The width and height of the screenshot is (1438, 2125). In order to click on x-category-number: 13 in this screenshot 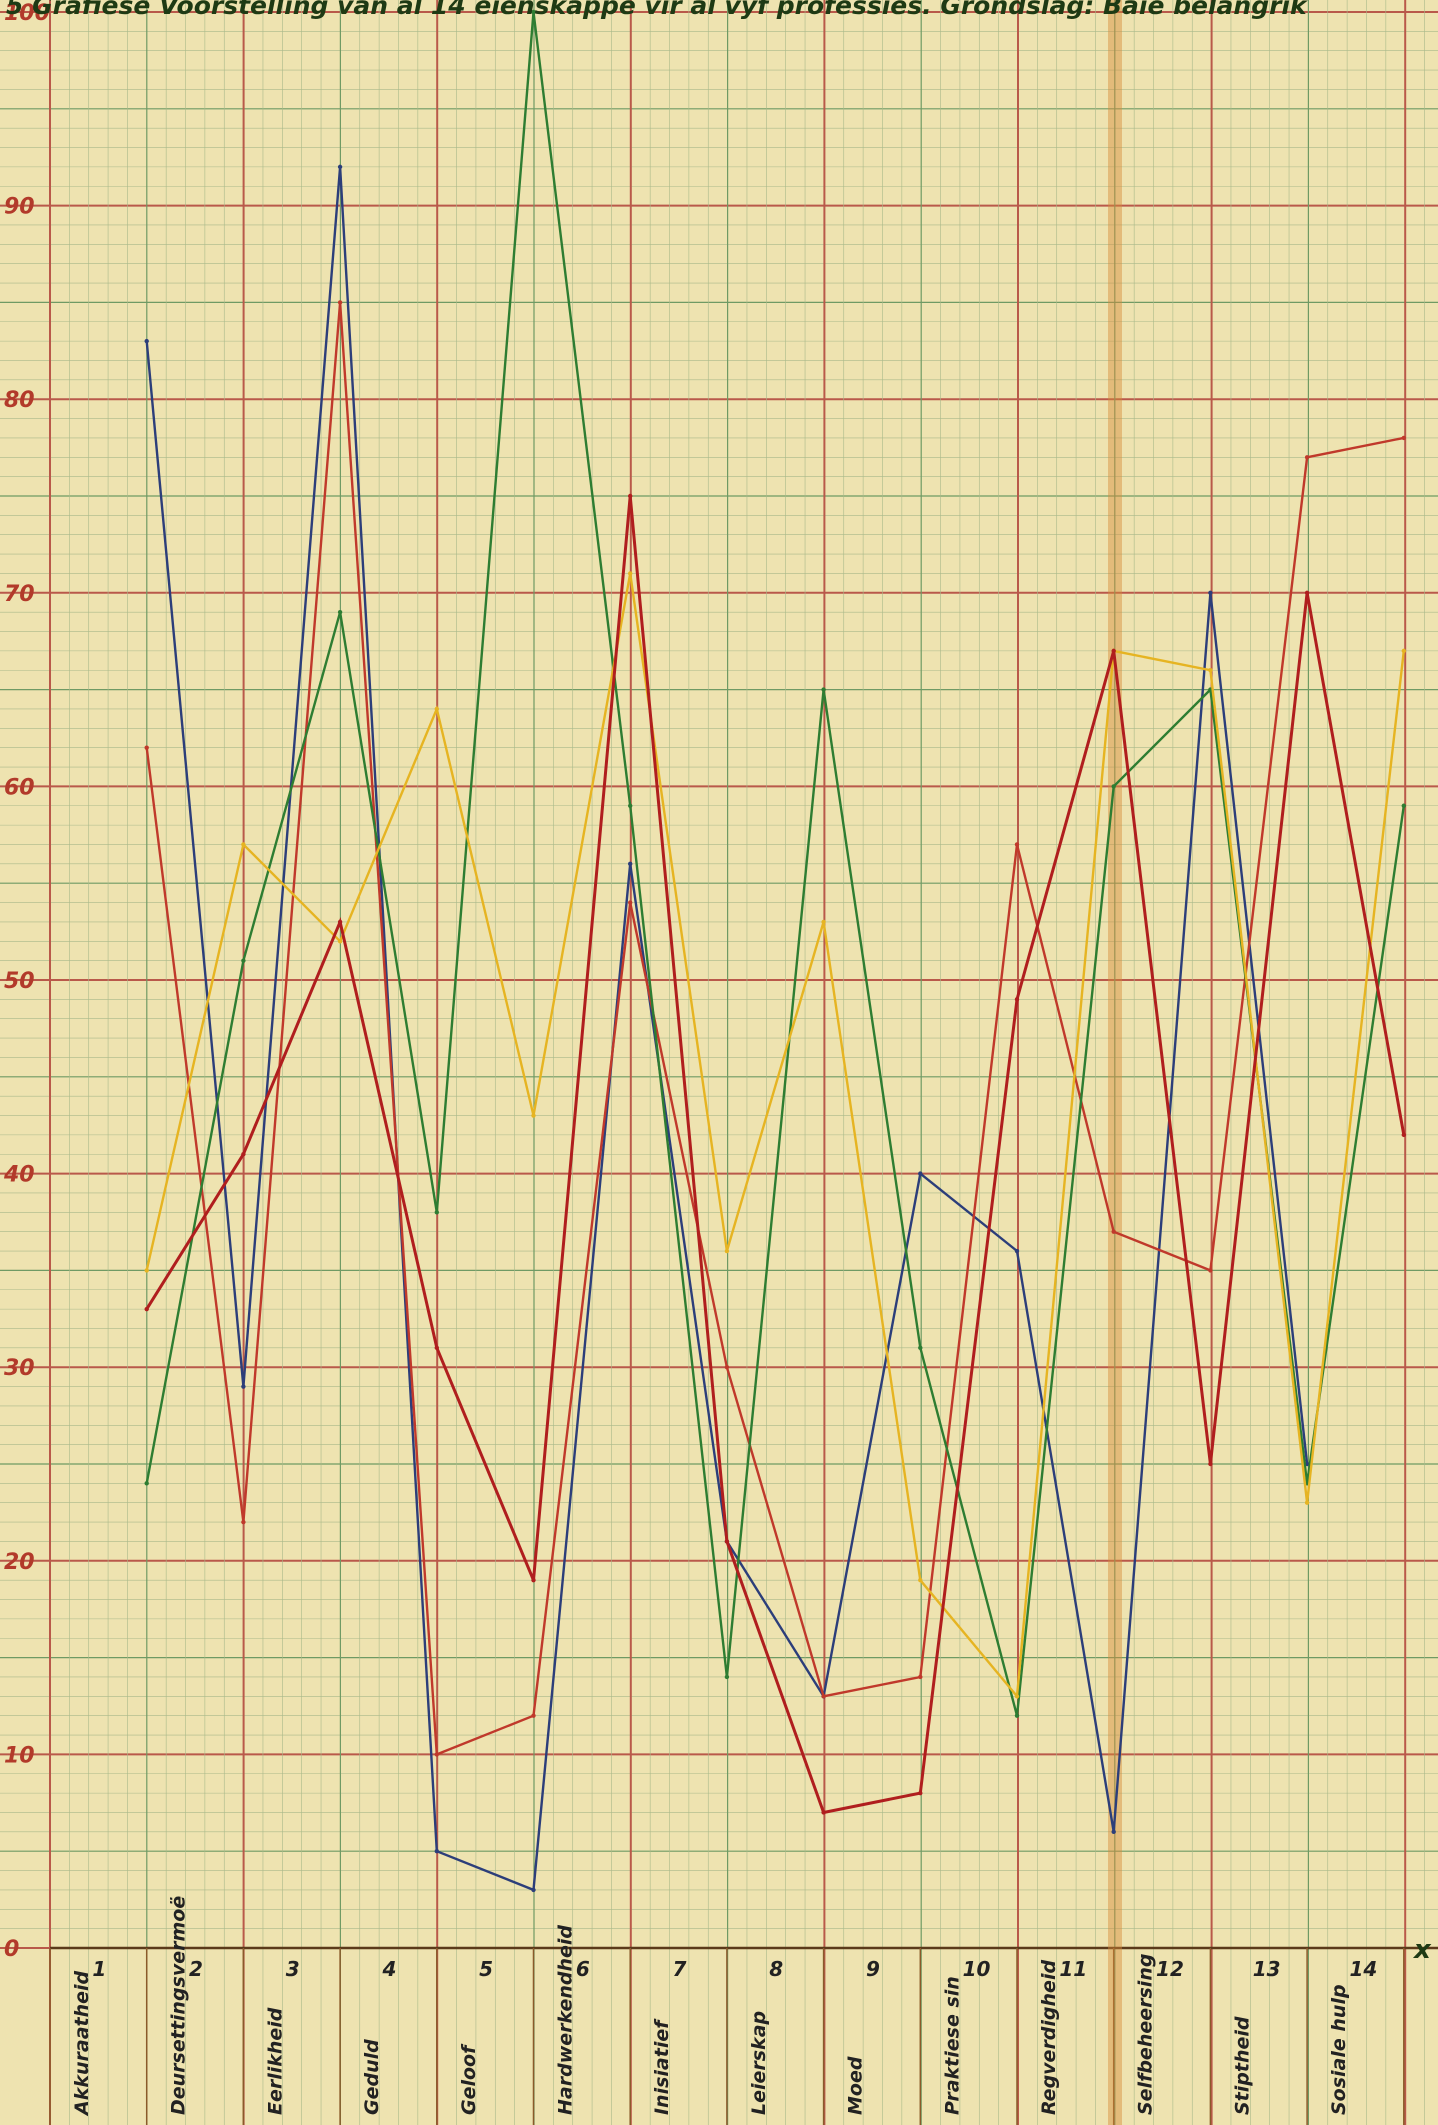, I will do `click(1267, 1969)`.